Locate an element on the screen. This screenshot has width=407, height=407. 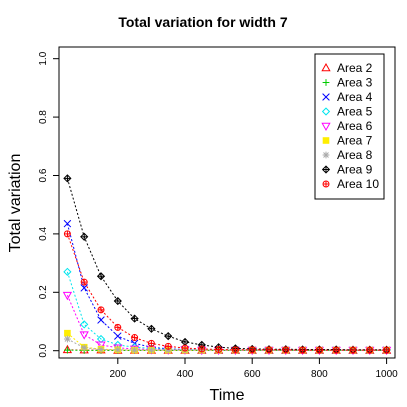
legend-entry: Area 2 is located at coordinates (347, 68).